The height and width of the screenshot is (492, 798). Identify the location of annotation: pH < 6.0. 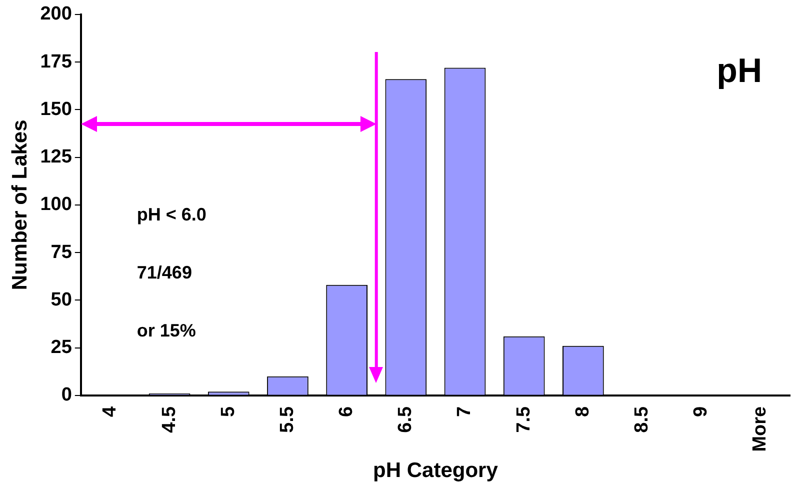
(171, 214).